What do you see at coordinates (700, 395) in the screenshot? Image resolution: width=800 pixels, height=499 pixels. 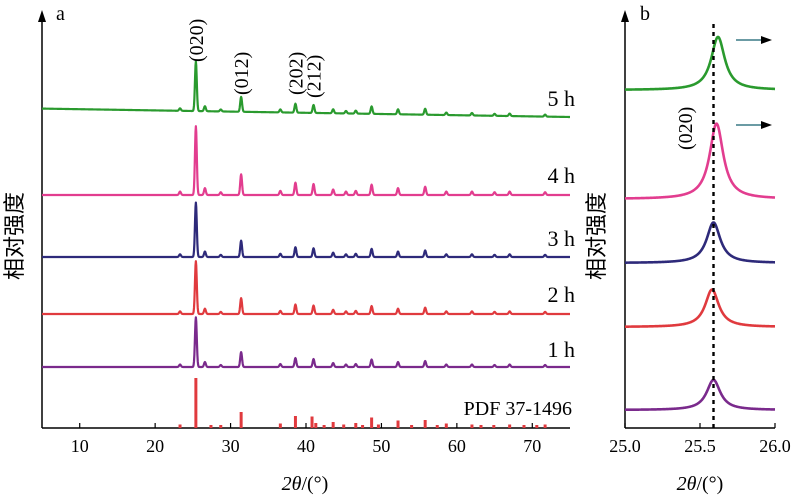 I see `panel-b-series-line-1h` at bounding box center [700, 395].